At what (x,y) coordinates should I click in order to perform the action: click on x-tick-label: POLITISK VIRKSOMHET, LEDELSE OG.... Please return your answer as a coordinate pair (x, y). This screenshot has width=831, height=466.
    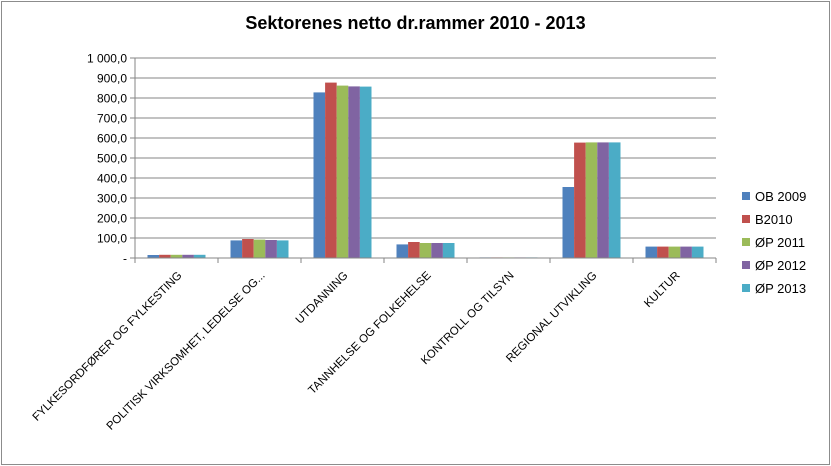
    Looking at the image, I should click on (186, 351).